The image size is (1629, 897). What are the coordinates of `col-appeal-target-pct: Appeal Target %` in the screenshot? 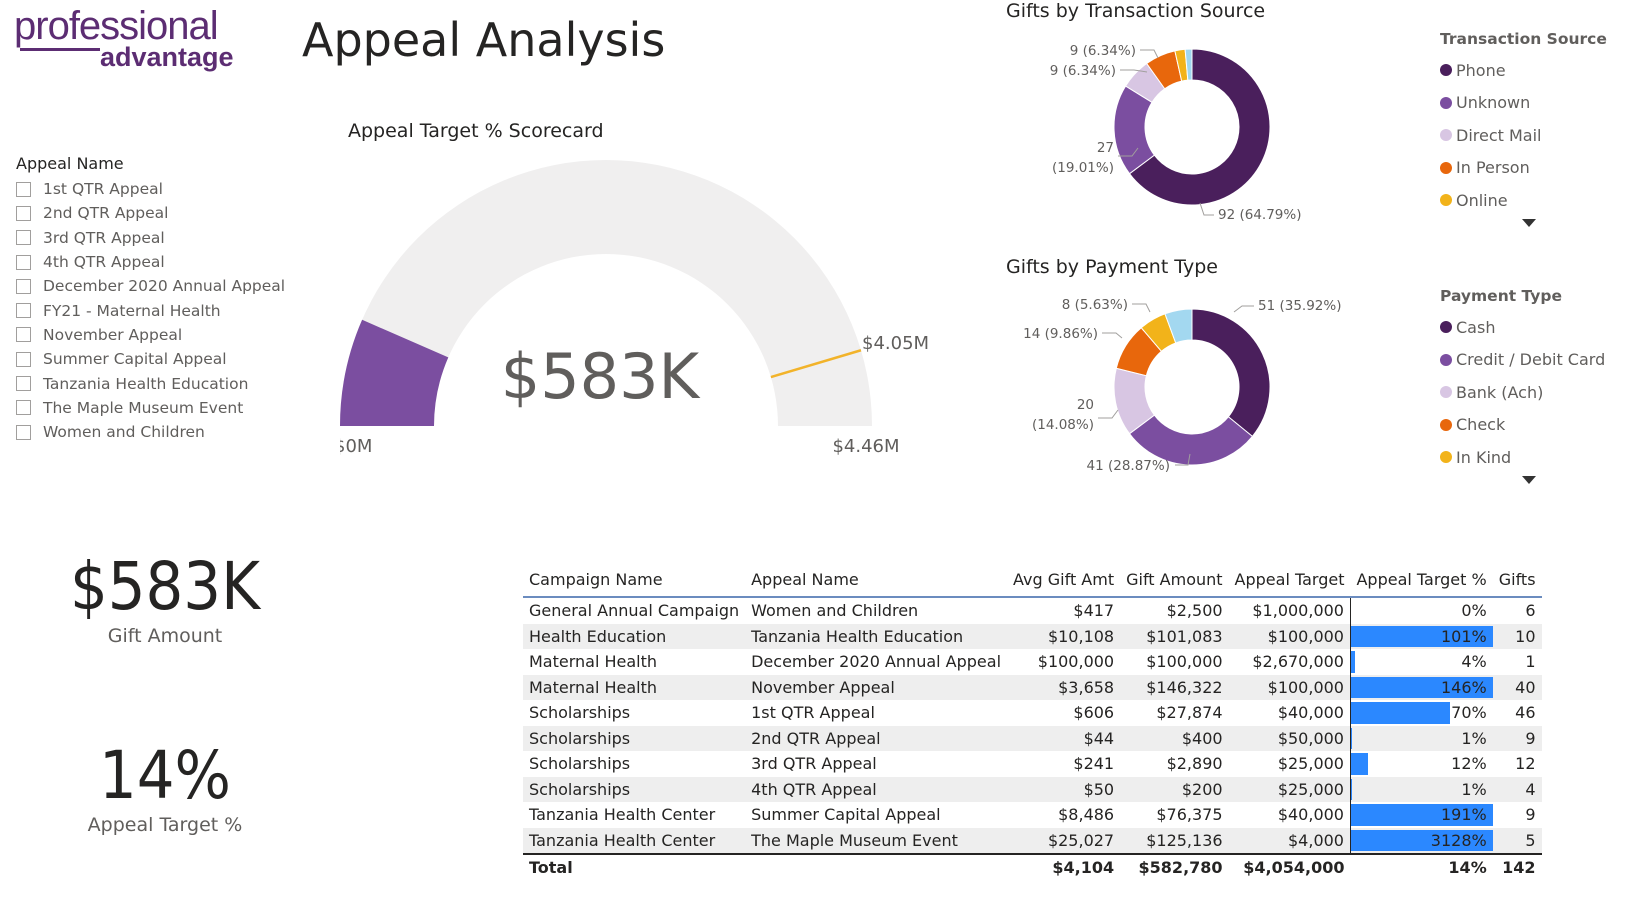 It's located at (1421, 580).